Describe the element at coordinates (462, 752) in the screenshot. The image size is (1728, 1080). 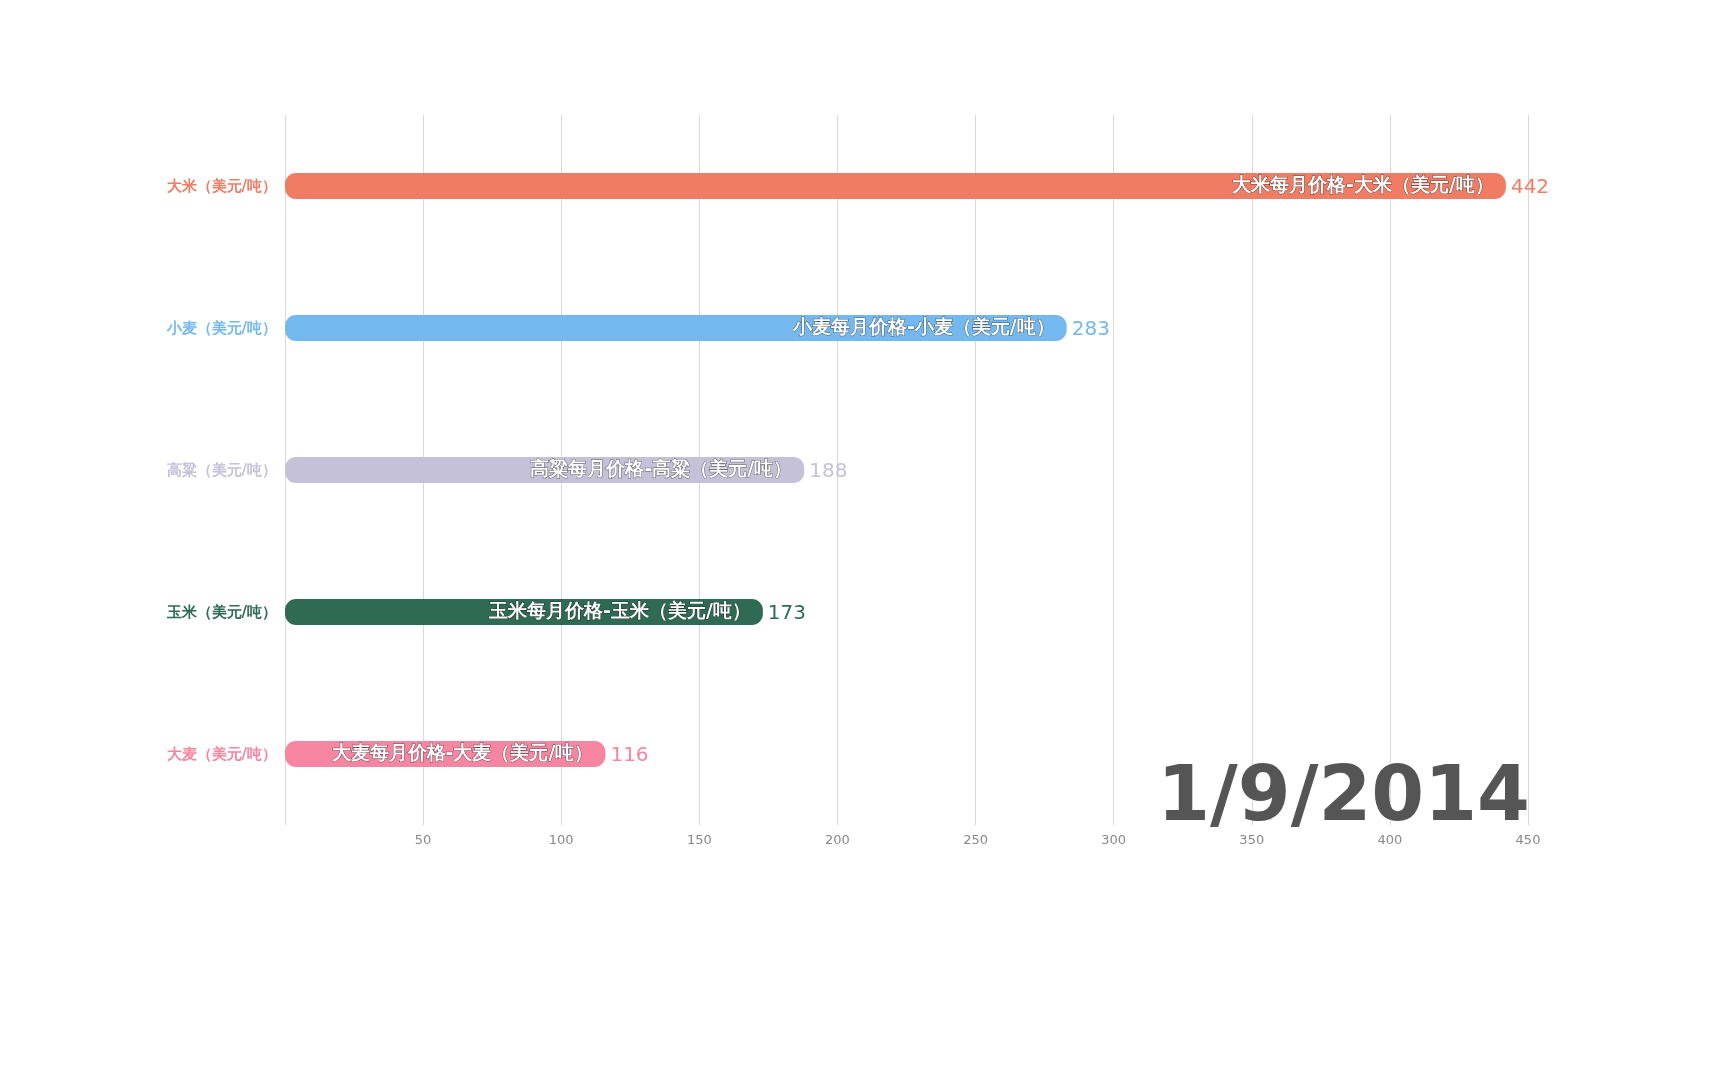
I see `annotation: 大麦每月价格-大麦（美元/吨）` at that location.